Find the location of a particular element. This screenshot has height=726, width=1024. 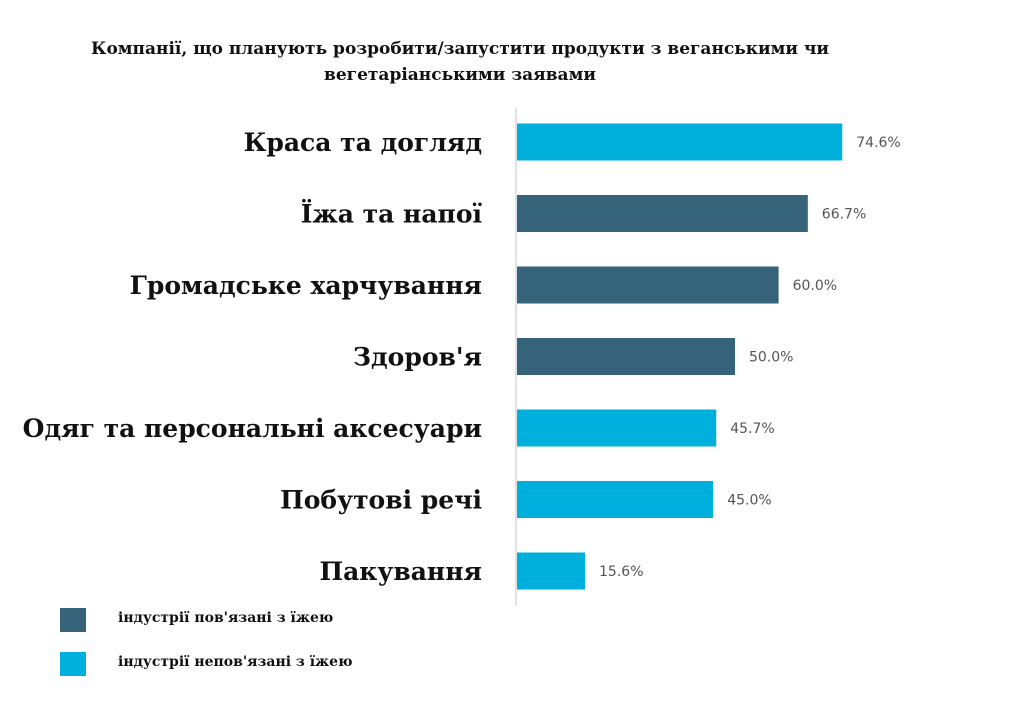

legend-label-unrelated: індустрії непов'язані з їжею is located at coordinates (235, 662).